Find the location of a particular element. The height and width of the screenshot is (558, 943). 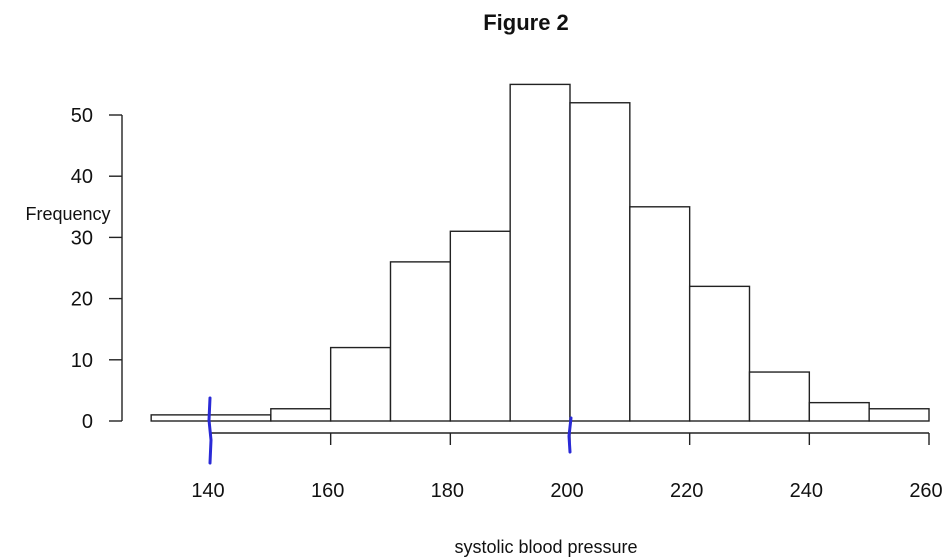

y-tick-label: 40 is located at coordinates (82, 177).